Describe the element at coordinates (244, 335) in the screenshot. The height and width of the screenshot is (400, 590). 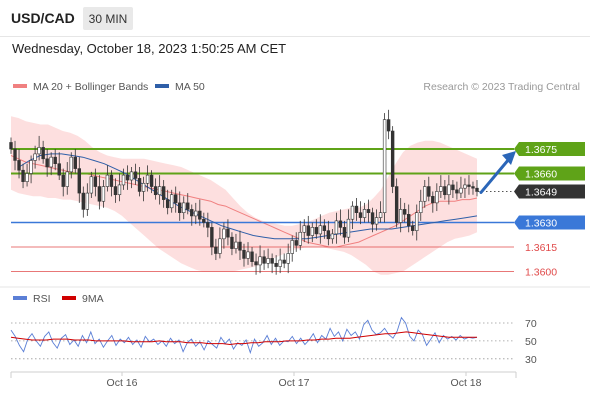
I see `rsi-line` at that location.